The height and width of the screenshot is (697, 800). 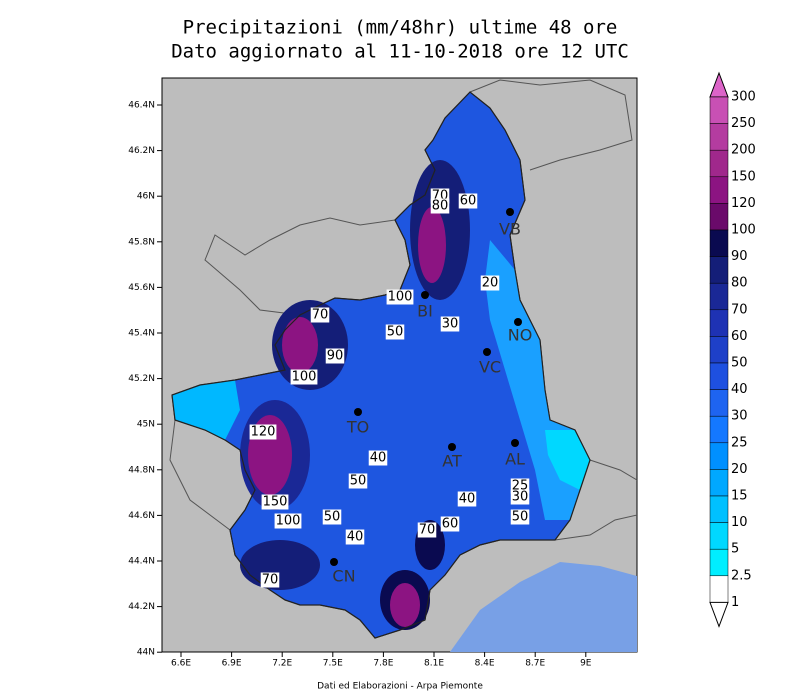 What do you see at coordinates (181, 664) in the screenshot?
I see `lon-label: 6.6E` at bounding box center [181, 664].